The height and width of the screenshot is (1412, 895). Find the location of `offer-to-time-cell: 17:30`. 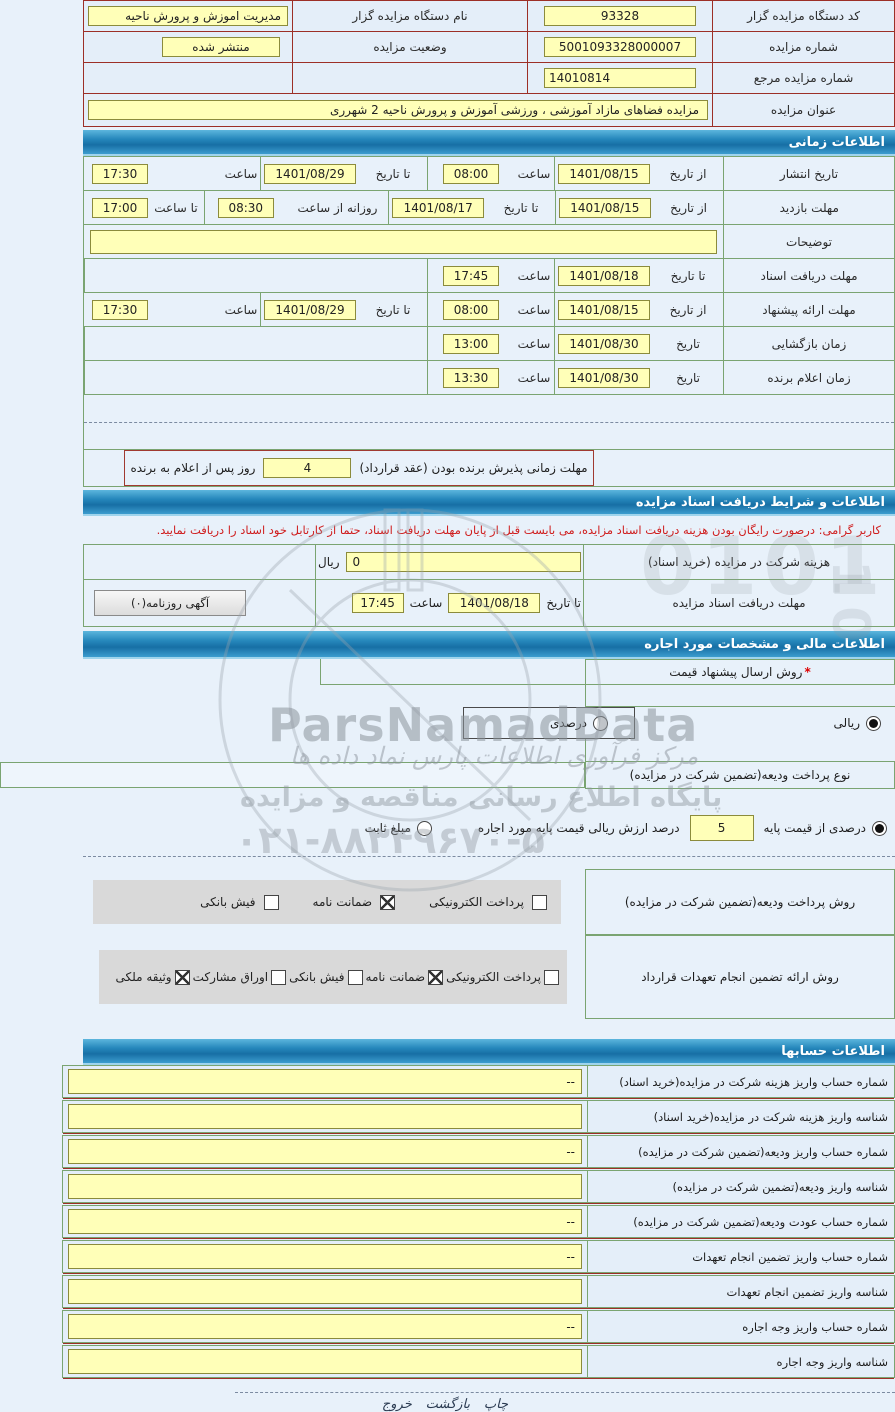

offer-to-time-cell: 17:30 is located at coordinates (153, 309).